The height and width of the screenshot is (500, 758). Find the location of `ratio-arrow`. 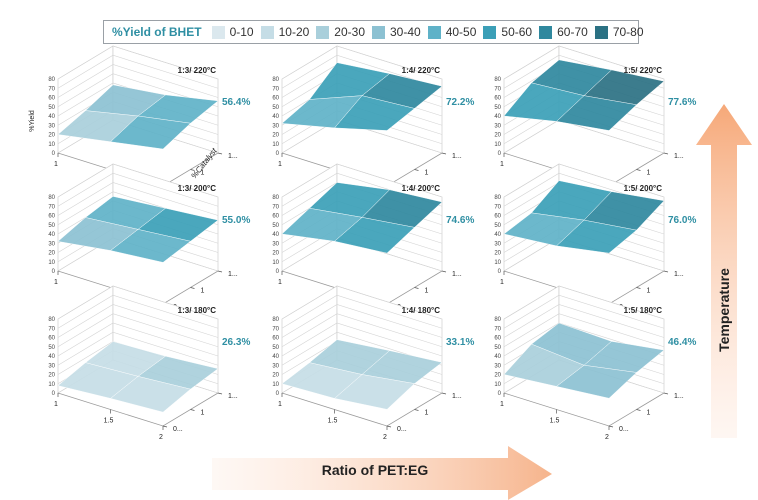

ratio-arrow is located at coordinates (382, 473).